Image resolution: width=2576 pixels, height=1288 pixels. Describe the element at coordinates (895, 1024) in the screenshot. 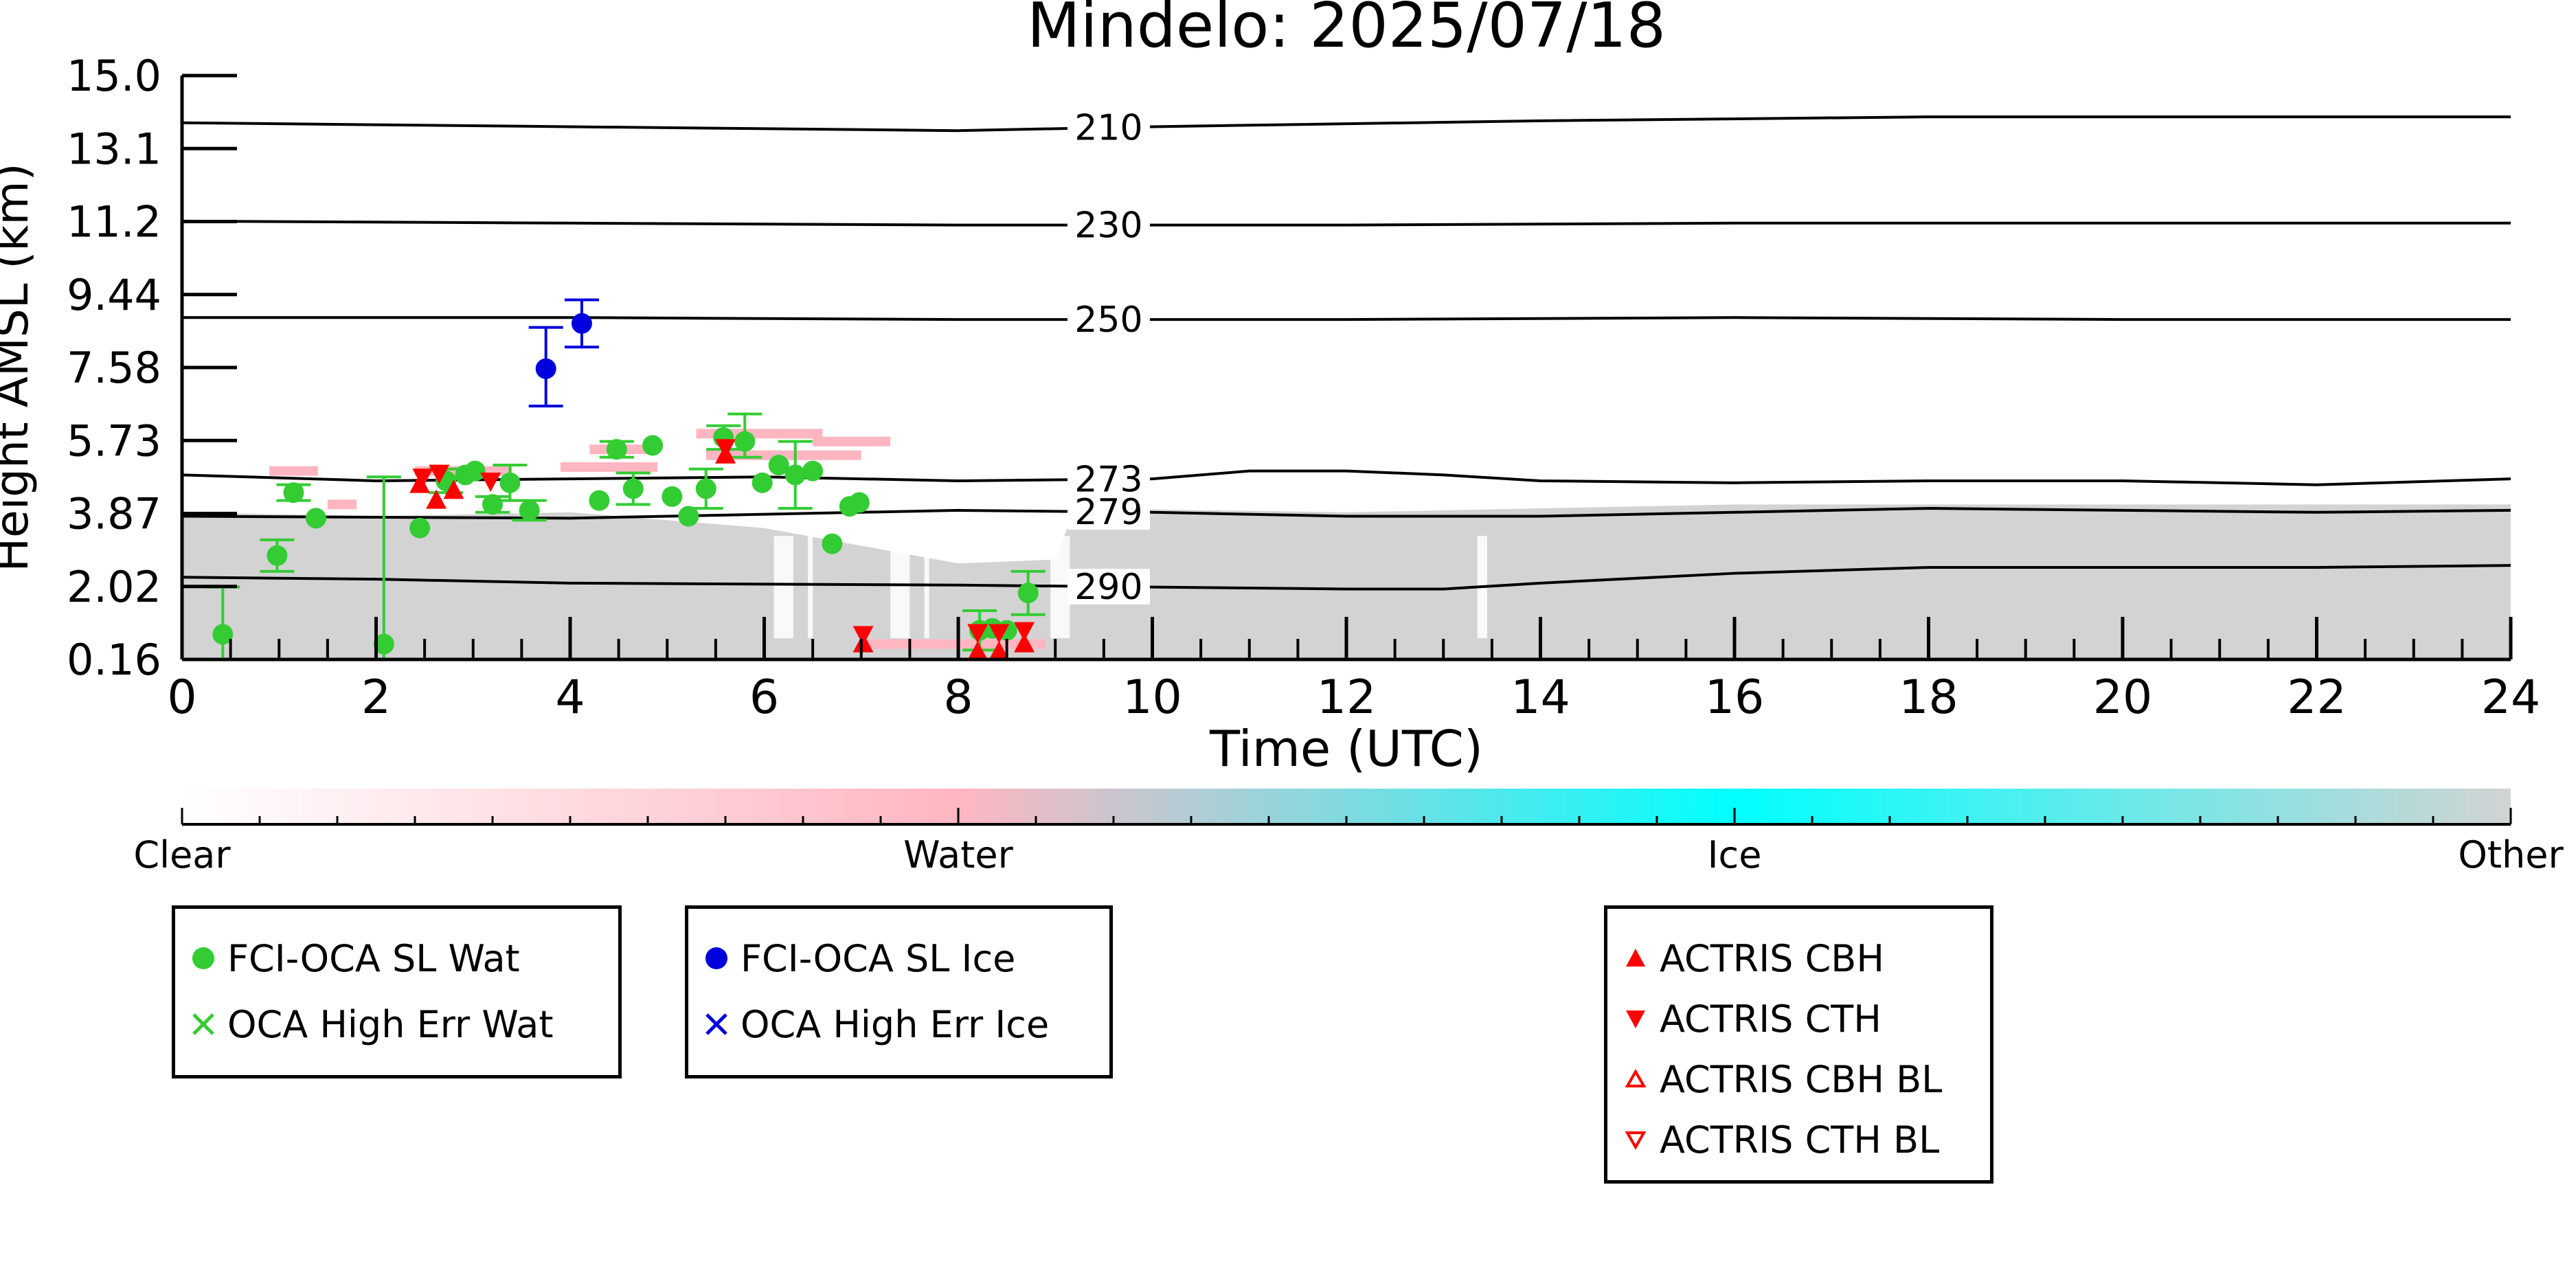

I see `legend-label: OCA High Err Ice` at that location.